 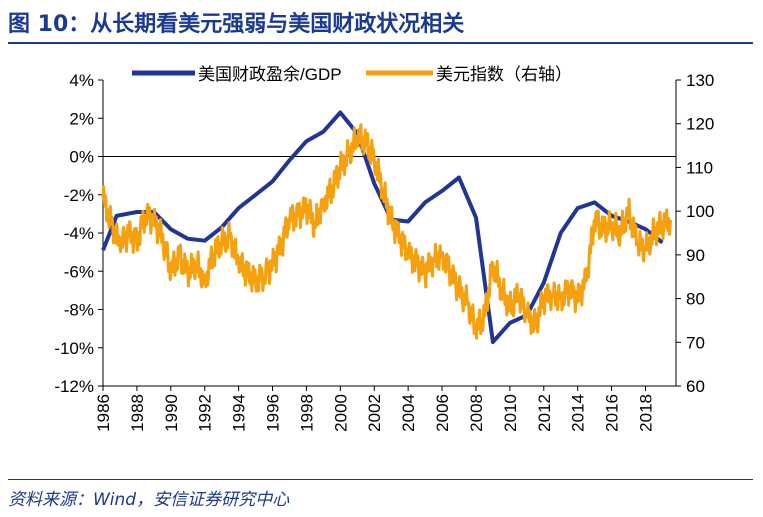 What do you see at coordinates (700, 124) in the screenshot?
I see `y-right-tick-label: 120` at bounding box center [700, 124].